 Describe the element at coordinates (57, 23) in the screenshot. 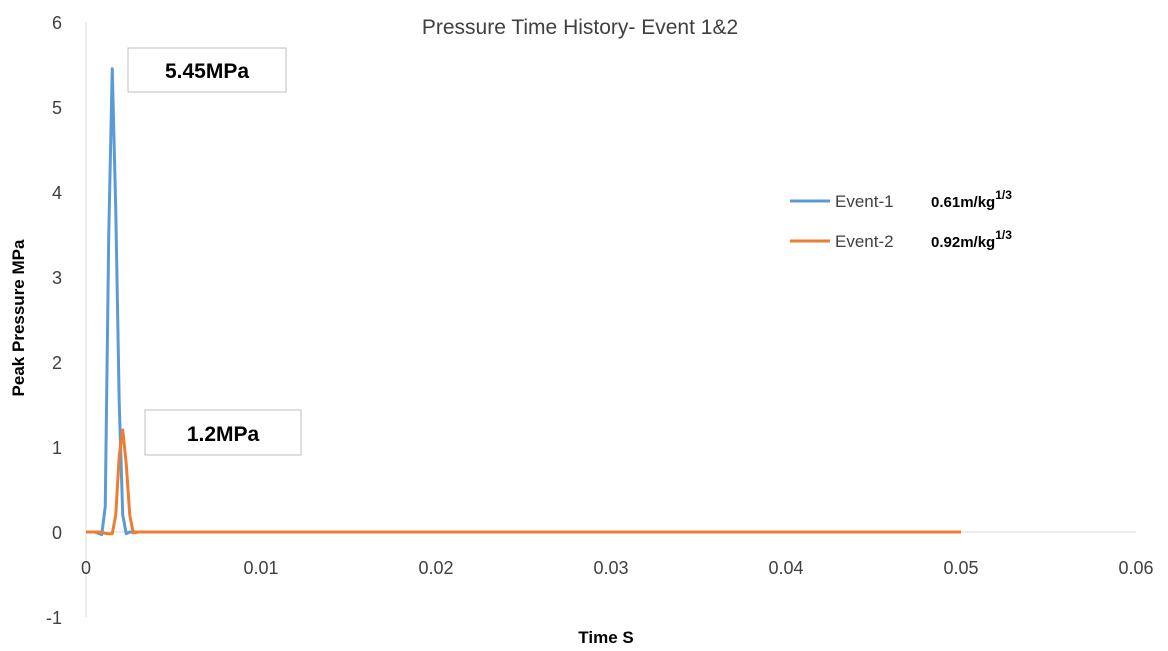

I see `y-tick-label: 6` at that location.